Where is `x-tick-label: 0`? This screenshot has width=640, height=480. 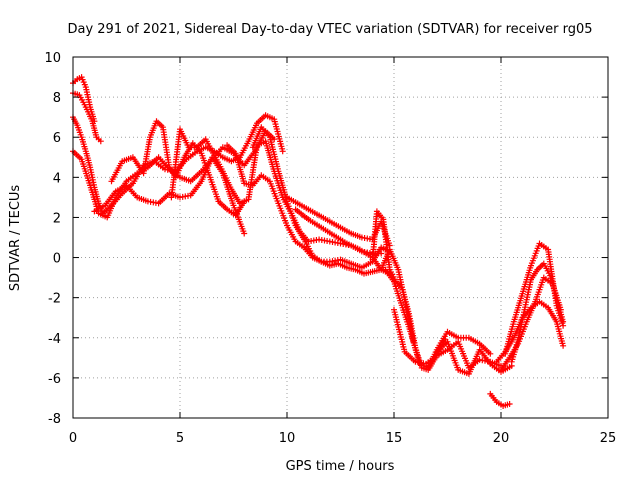 x-tick-label: 0 is located at coordinates (73, 438).